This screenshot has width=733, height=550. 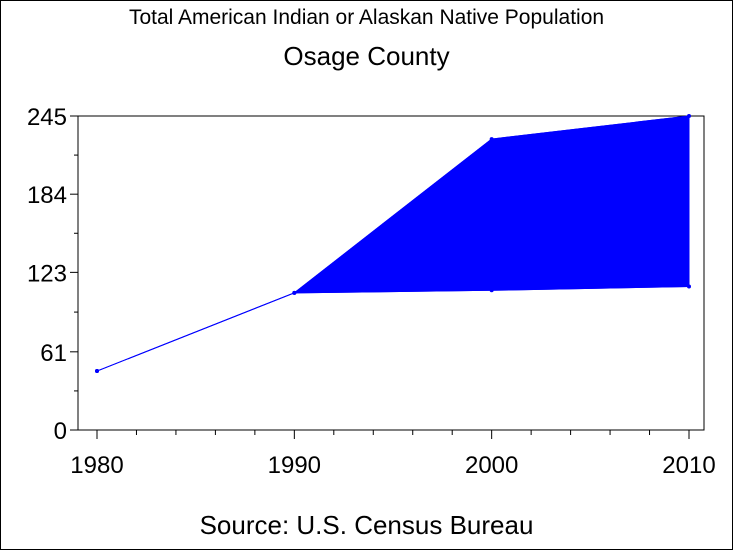 What do you see at coordinates (53, 353) in the screenshot?
I see `y-tick-label: 61` at bounding box center [53, 353].